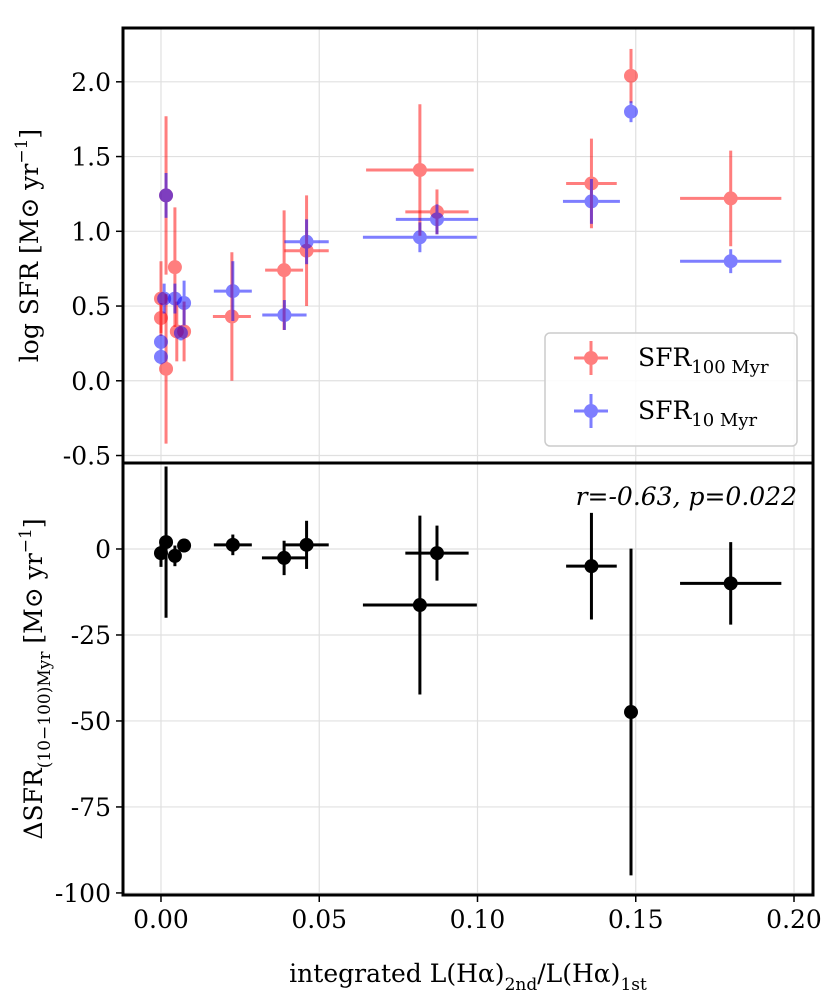  What do you see at coordinates (91, 231) in the screenshot?
I see `y-tick-label: 1.0` at bounding box center [91, 231].